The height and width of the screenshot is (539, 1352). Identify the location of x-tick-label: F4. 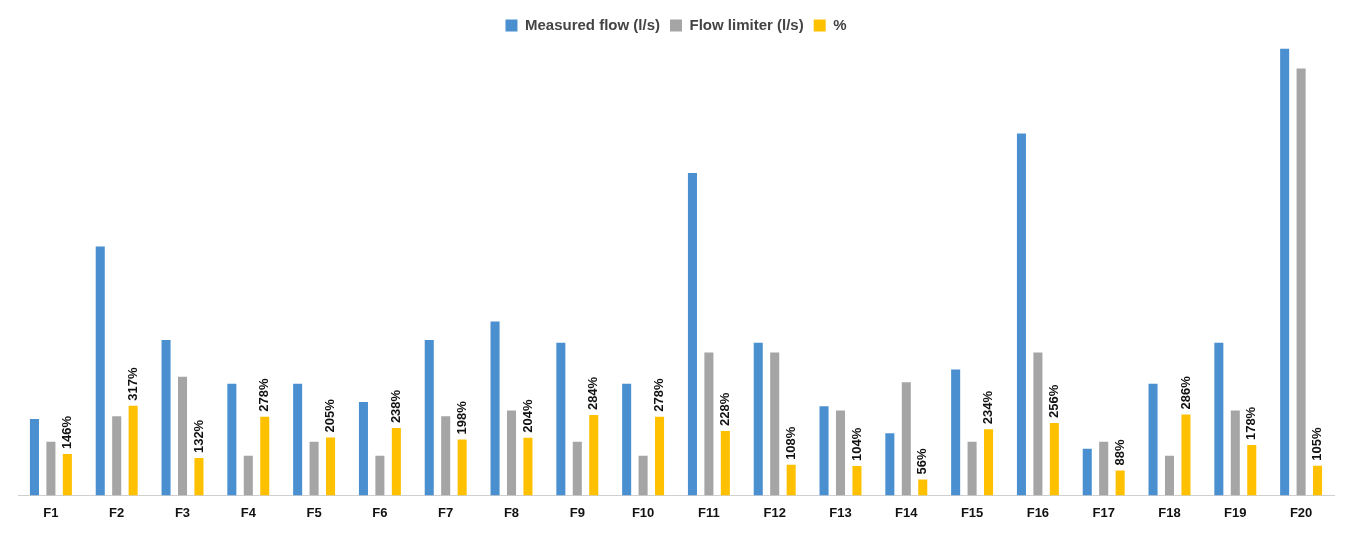
(248, 512).